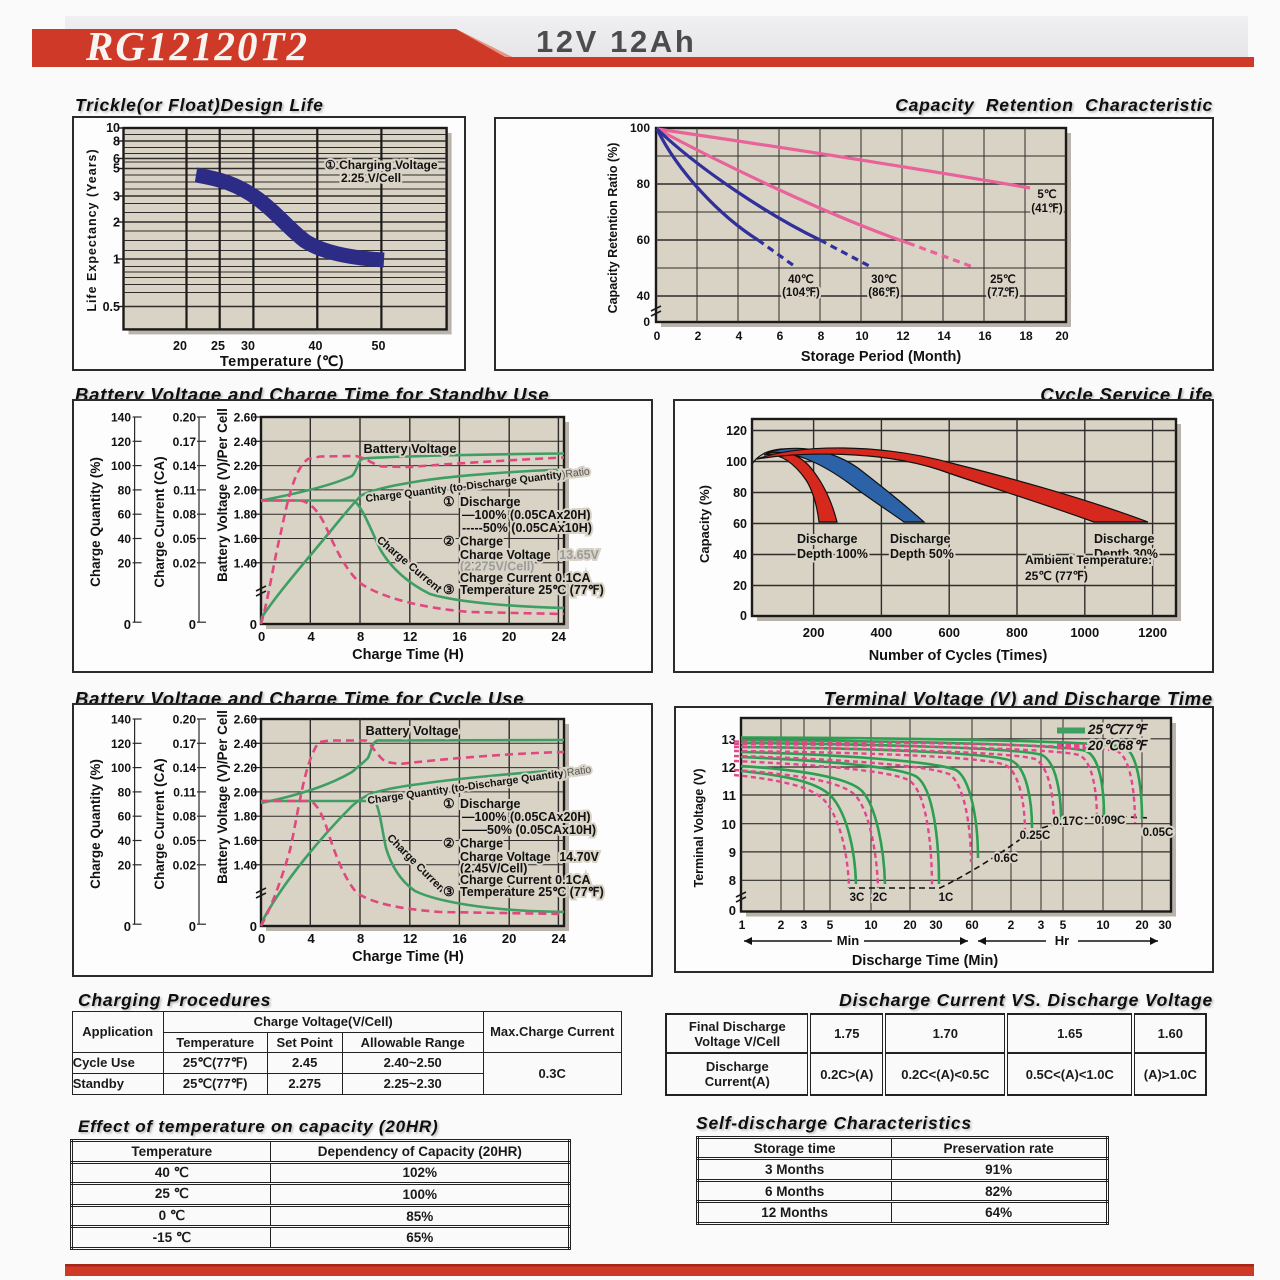  What do you see at coordinates (1088, 560) in the screenshot?
I see `svg-text: Ambient Temperature:` at bounding box center [1088, 560].